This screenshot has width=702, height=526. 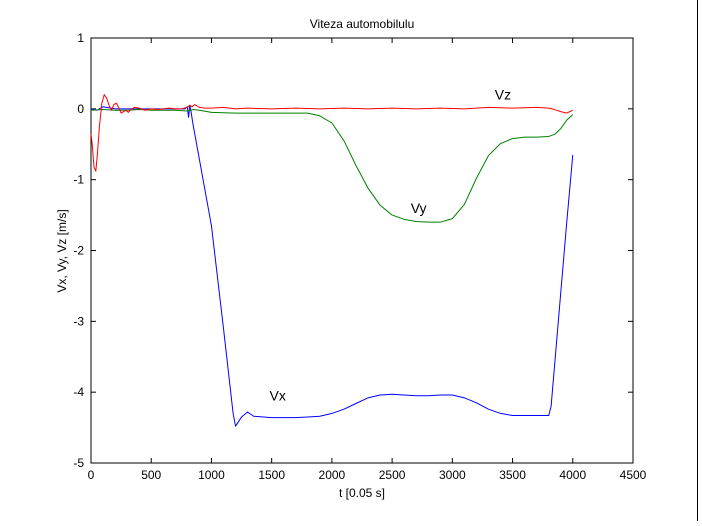 What do you see at coordinates (392, 475) in the screenshot?
I see `x-tick-label: 2500` at bounding box center [392, 475].